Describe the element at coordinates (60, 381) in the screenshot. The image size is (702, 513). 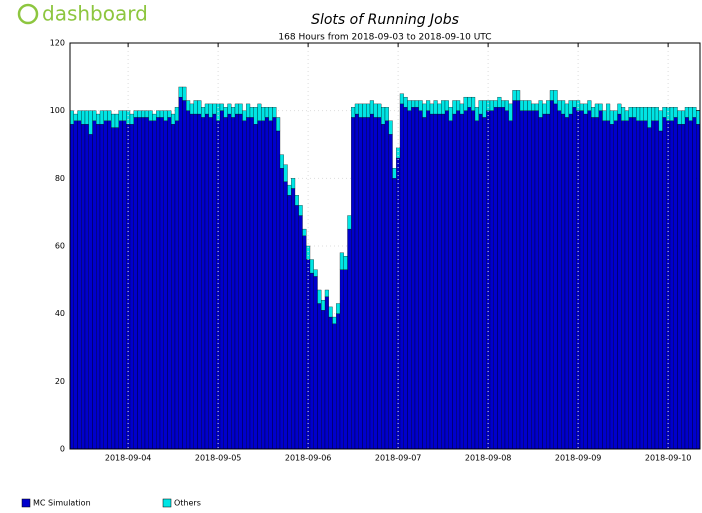
I see `y-tick-label: 20` at that location.